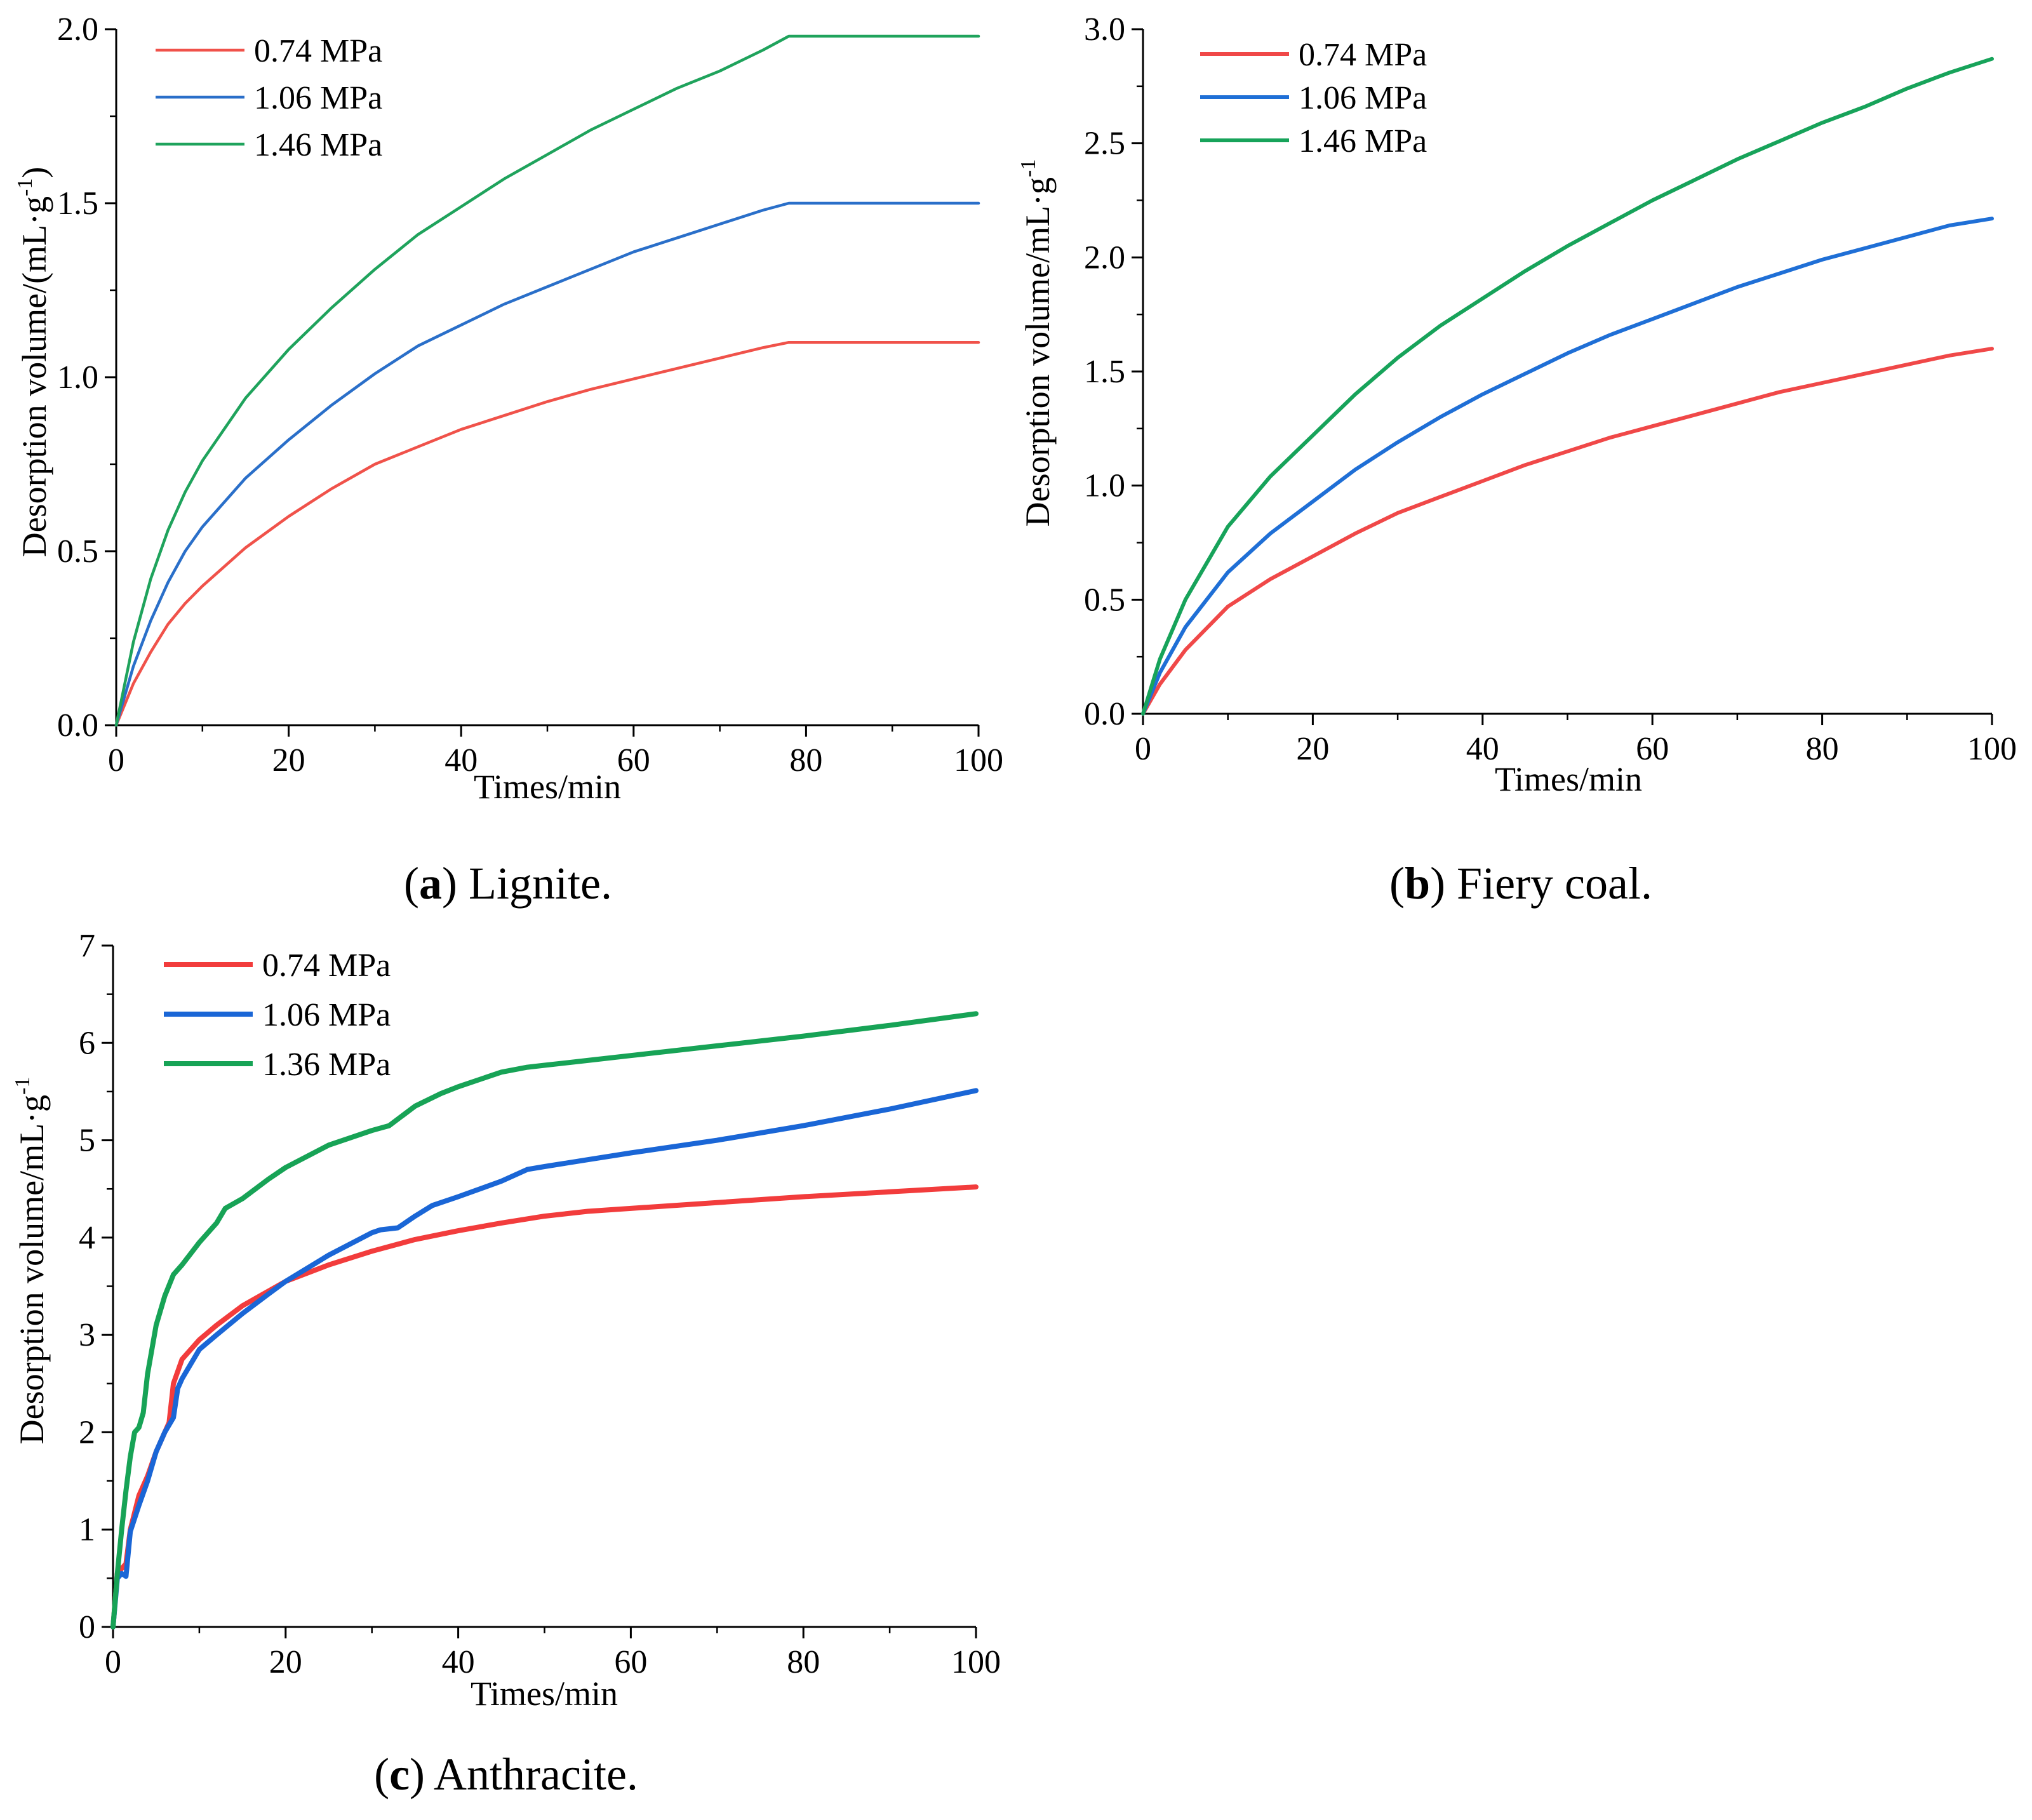 Image resolution: width=2032 pixels, height=1820 pixels. Describe the element at coordinates (531, 1774) in the screenshot. I see `panel-c-caption-text: Anthracite.` at that location.